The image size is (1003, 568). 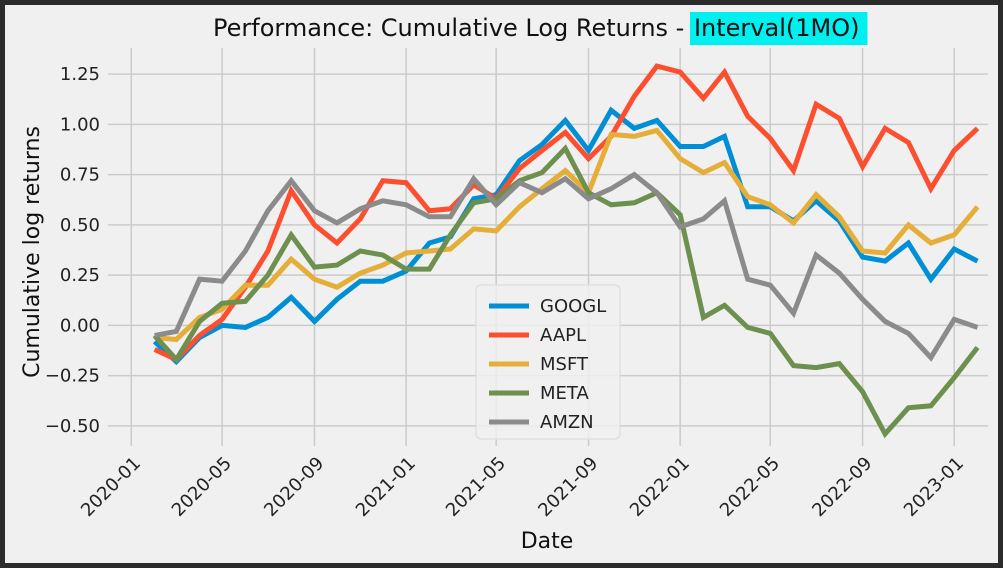 I want to click on x-tick-label: 2022-01, so click(x=660, y=487).